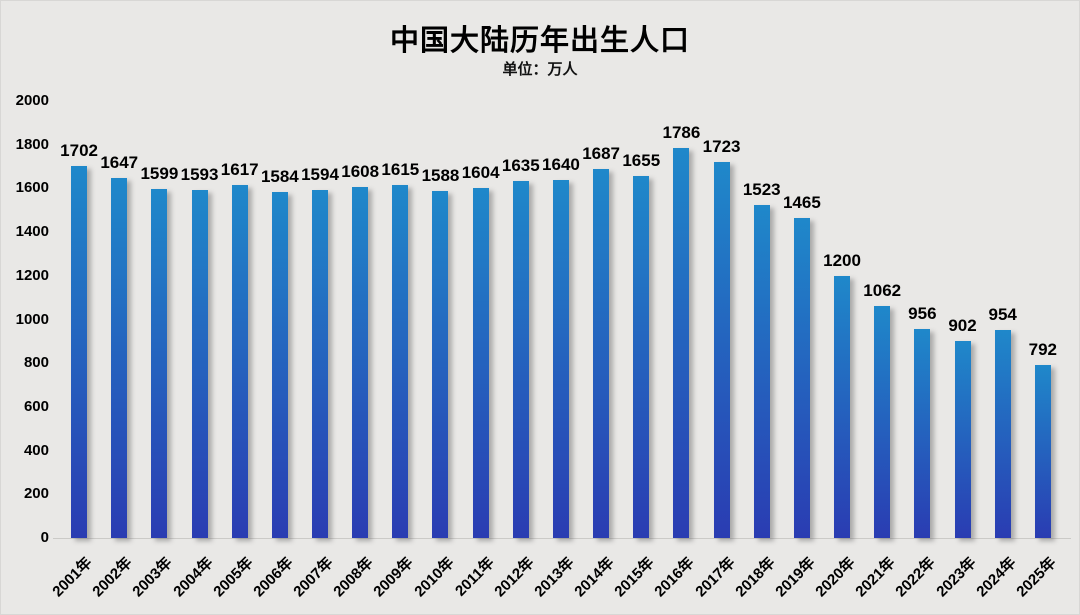  Describe the element at coordinates (962, 439) in the screenshot. I see `bar-2023年` at that location.